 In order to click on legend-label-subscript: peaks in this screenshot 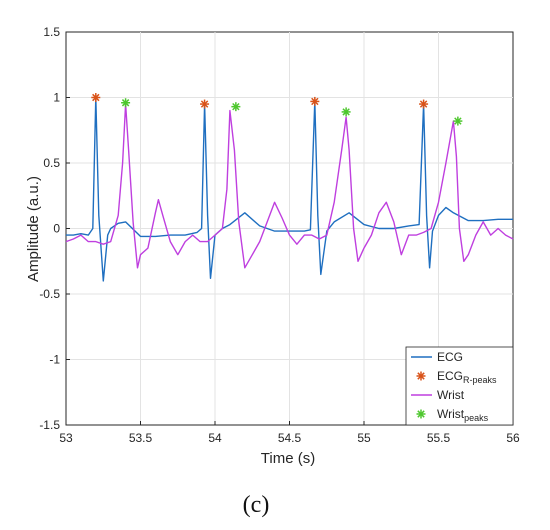, I will do `click(476, 418)`.